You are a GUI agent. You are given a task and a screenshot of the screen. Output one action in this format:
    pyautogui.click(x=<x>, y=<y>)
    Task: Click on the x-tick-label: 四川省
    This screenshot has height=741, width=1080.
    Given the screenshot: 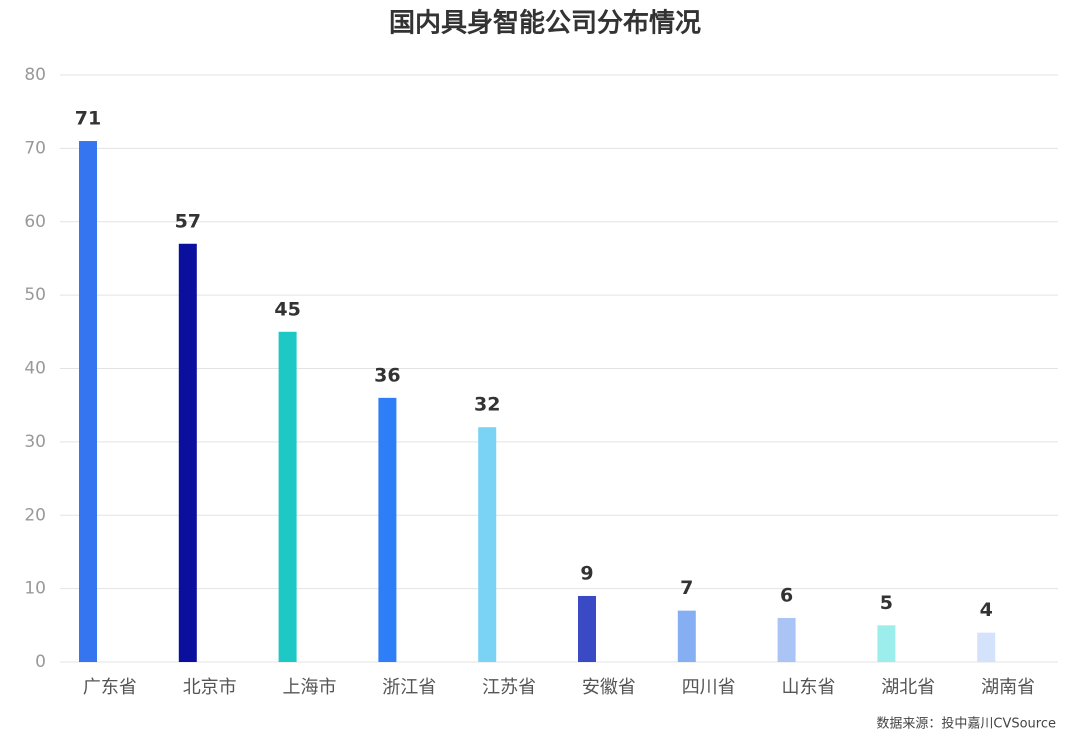 What is the action you would take?
    pyautogui.click(x=709, y=687)
    